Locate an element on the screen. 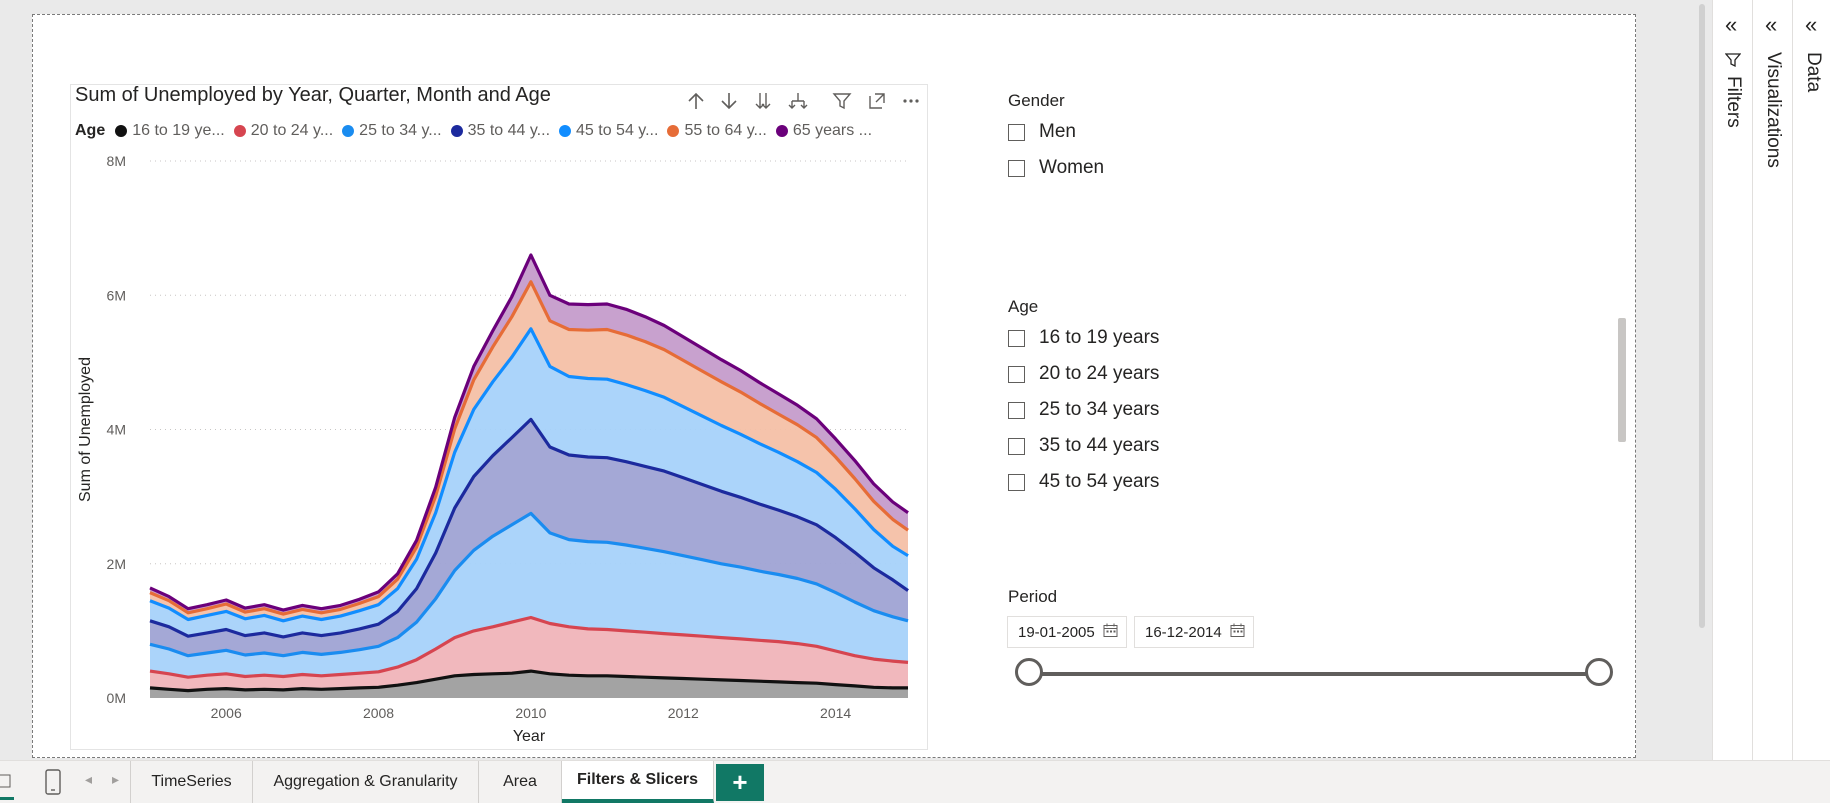 The width and height of the screenshot is (1830, 803). option-label: 25 to 34 years is located at coordinates (1099, 409).